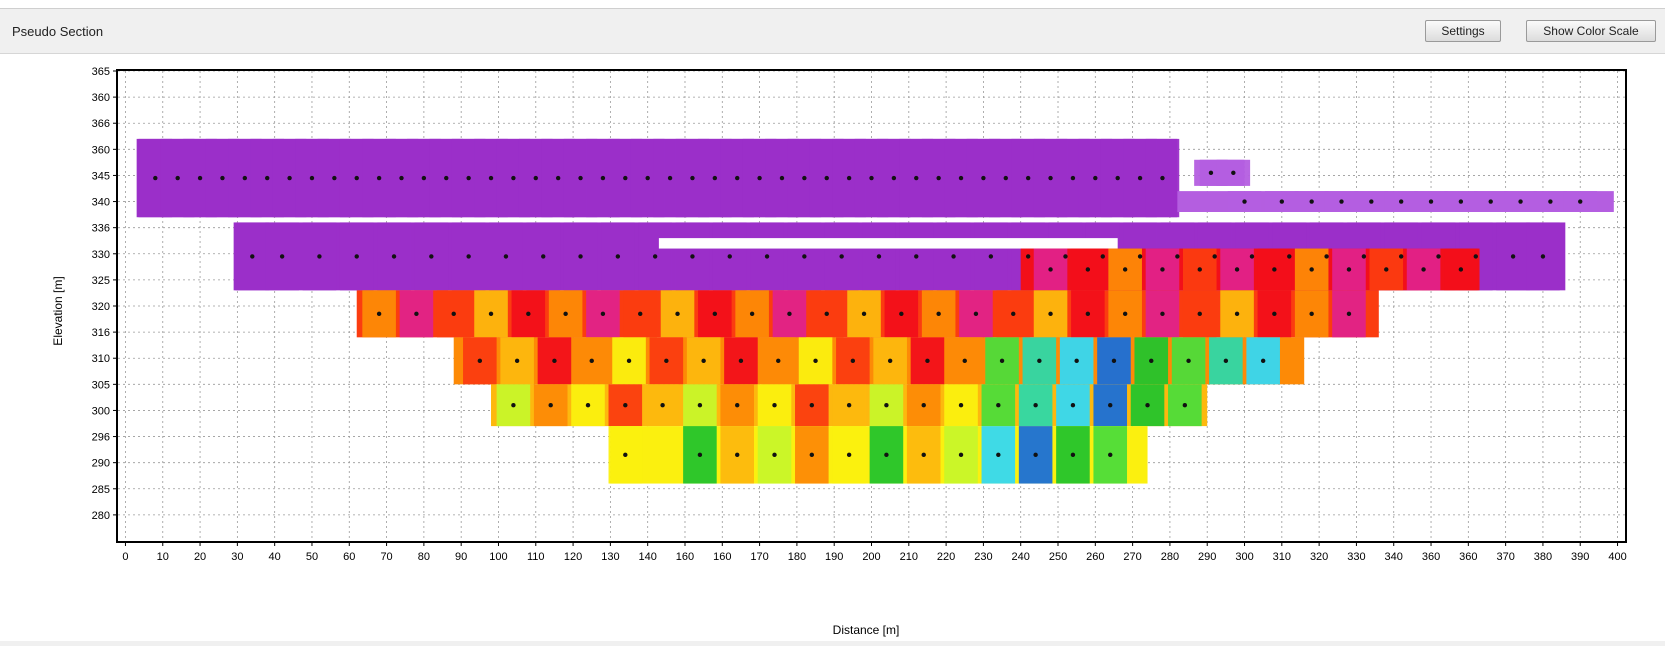 The image size is (1665, 646). I want to click on x-tick-label: 170, so click(759, 557).